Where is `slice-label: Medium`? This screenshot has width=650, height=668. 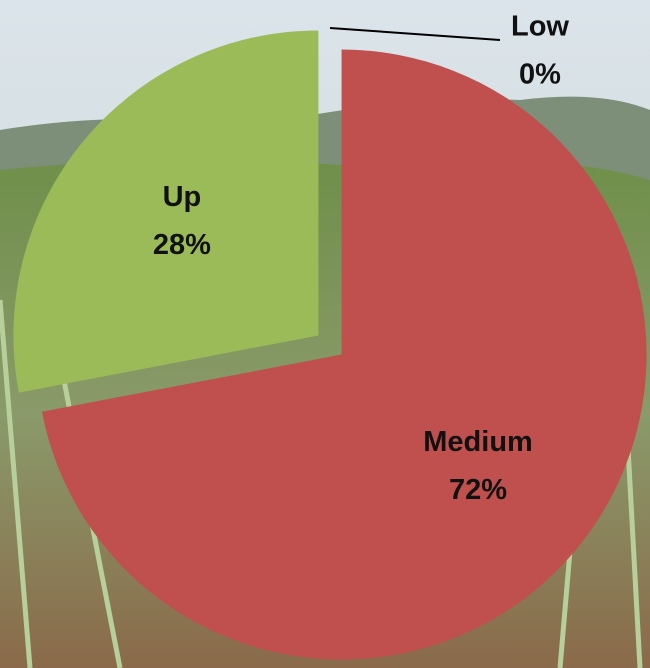 slice-label: Medium is located at coordinates (478, 442).